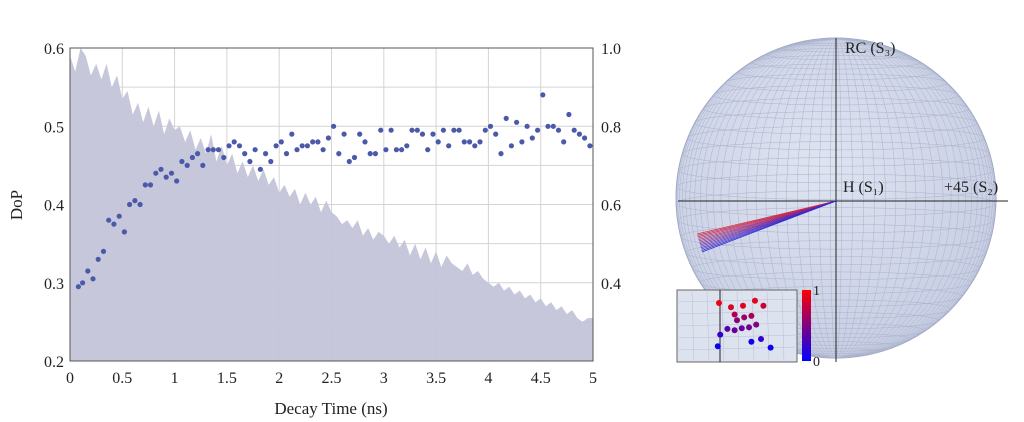  I want to click on y-tick-labels-left: 0.2 0.3 0.4 0.5 0.6, so click(54, 206).